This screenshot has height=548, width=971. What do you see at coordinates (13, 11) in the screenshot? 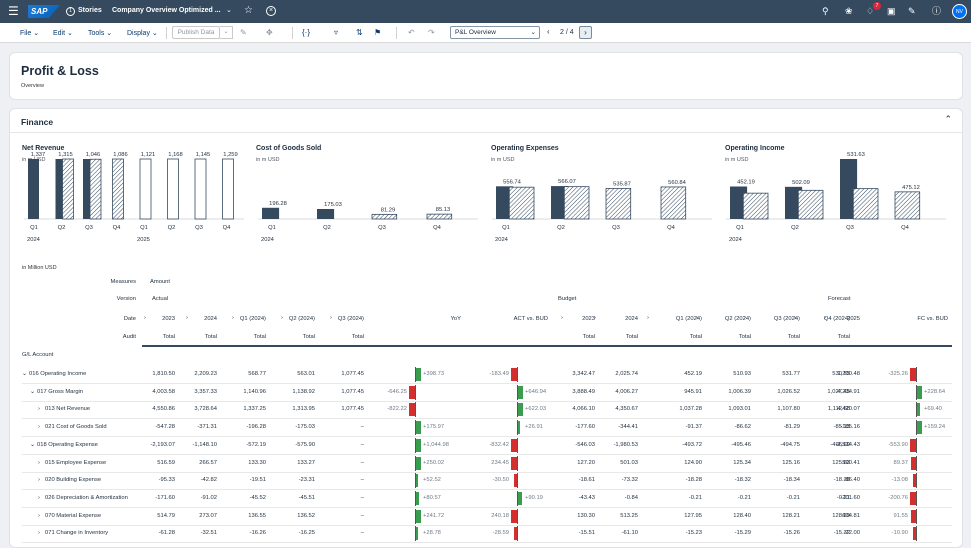
I see `menu-icon: ☰` at bounding box center [13, 11].